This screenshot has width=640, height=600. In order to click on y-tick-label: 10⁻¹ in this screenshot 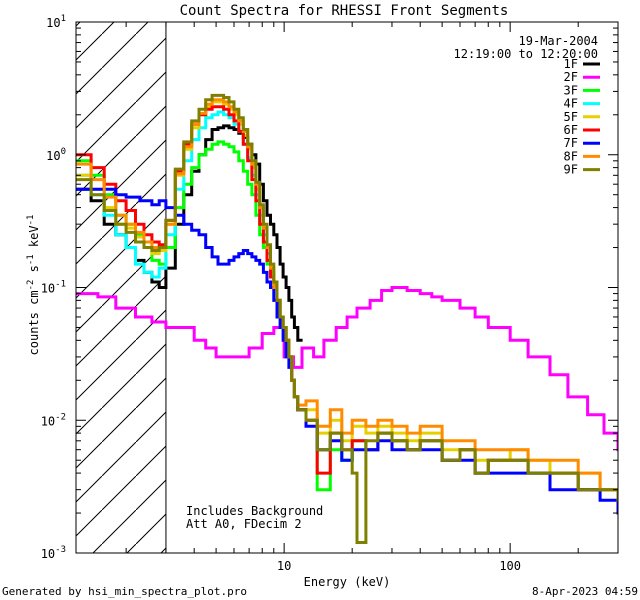, I will do `click(53, 288)`.